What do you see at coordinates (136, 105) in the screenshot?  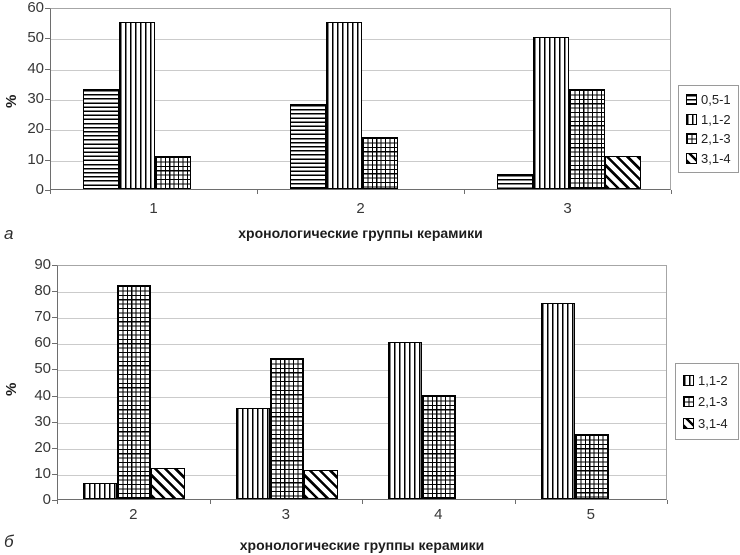 I see `bar-1,1-2-group-1` at bounding box center [136, 105].